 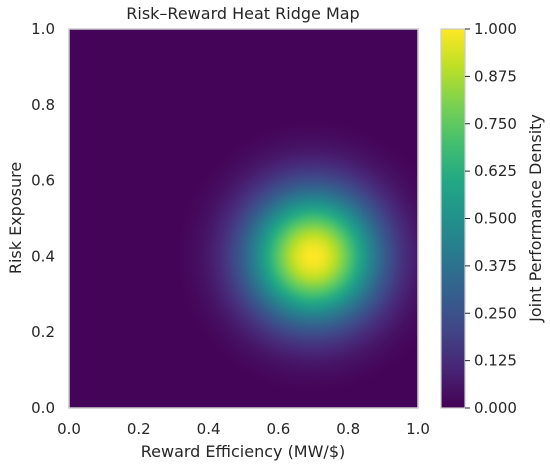 I want to click on x-tick-label: 0.8, so click(x=348, y=429).